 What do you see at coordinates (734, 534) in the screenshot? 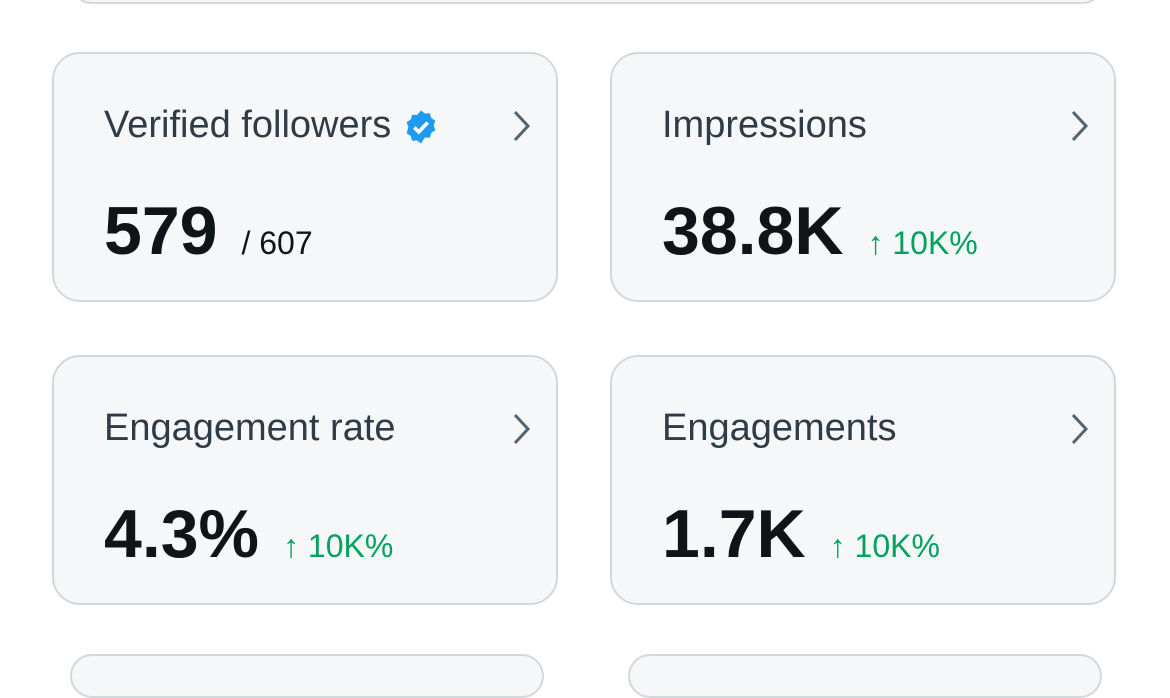
I see `value-text: 1.7K` at bounding box center [734, 534].